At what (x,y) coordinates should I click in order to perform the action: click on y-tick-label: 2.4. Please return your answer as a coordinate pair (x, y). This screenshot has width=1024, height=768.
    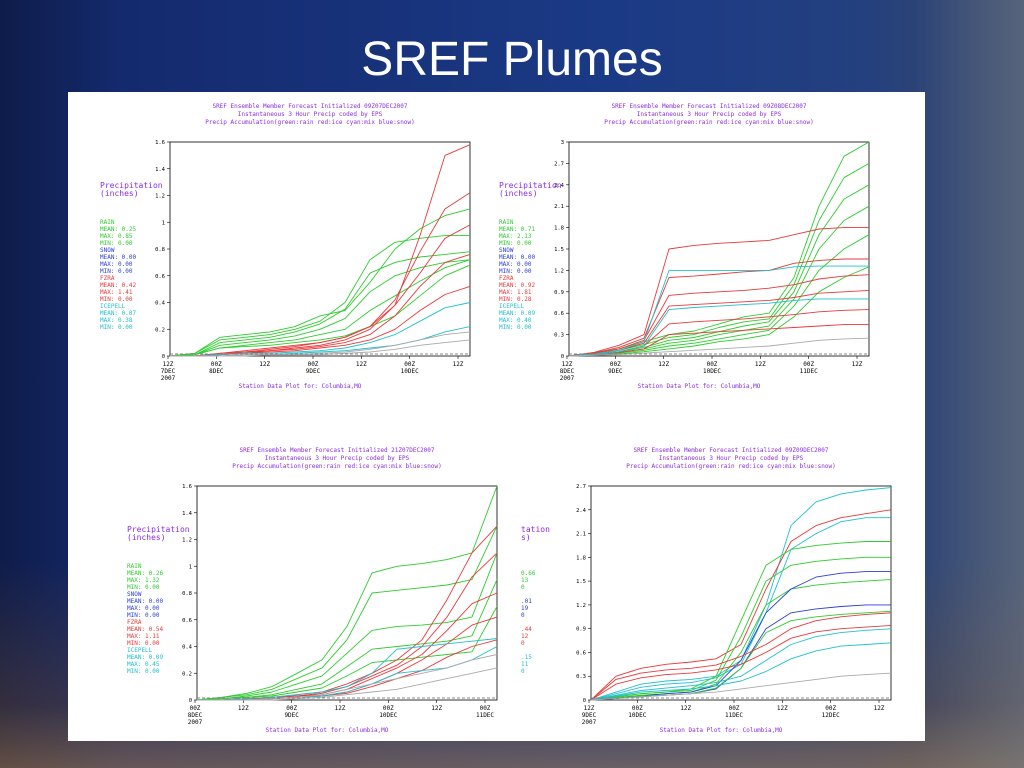
    Looking at the image, I should click on (559, 186).